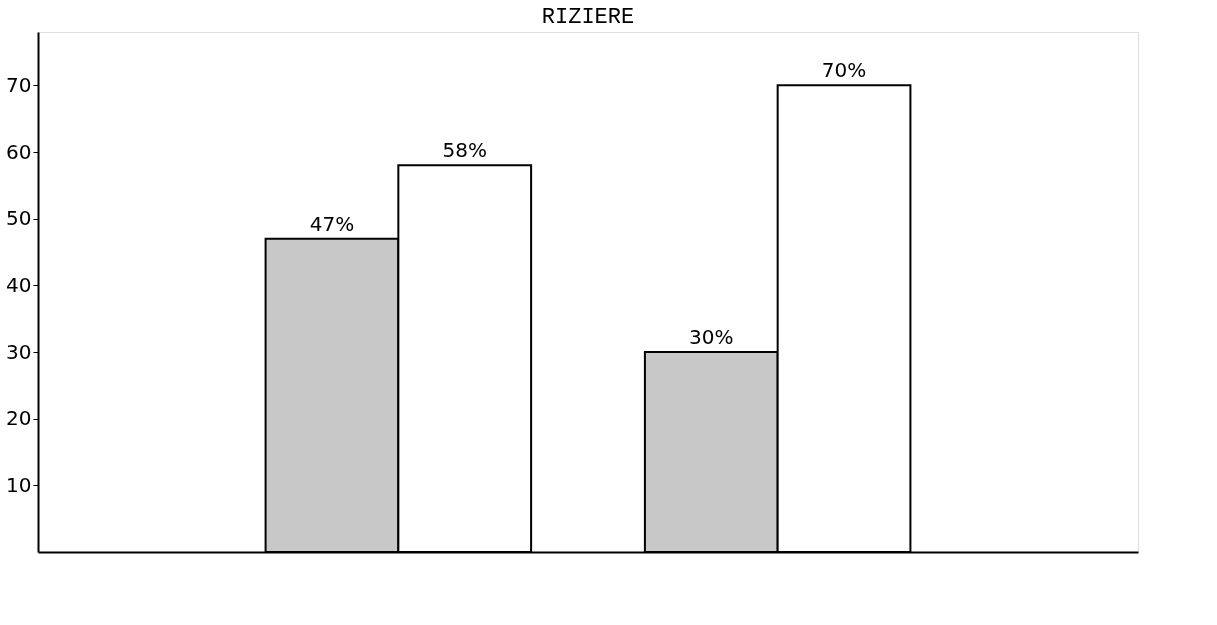 Image resolution: width=1217 pixels, height=625 pixels. Describe the element at coordinates (711, 337) in the screenshot. I see `data-label: 30%` at that location.